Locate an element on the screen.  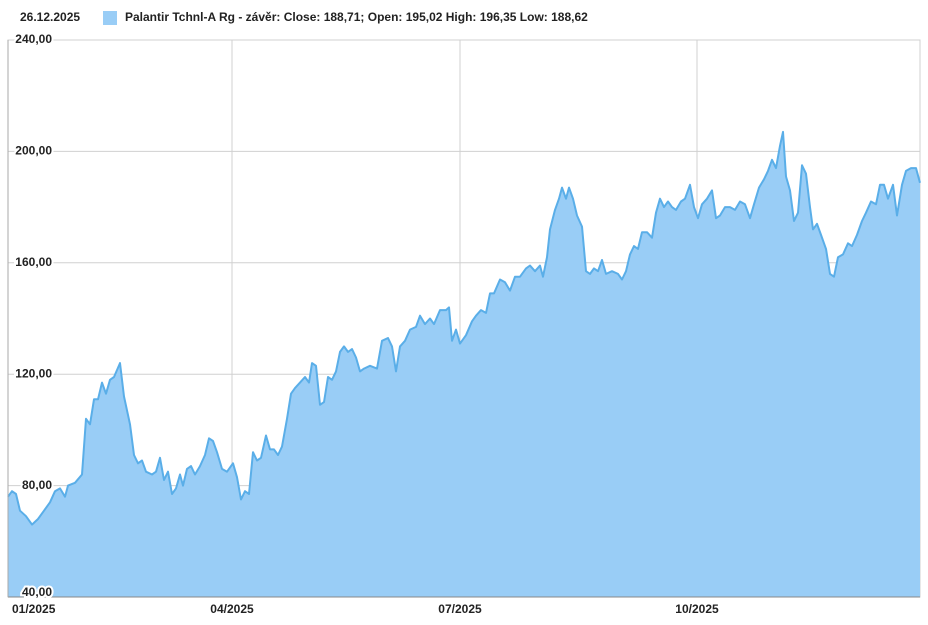
x-tick-label: 04/2025 is located at coordinates (232, 609).